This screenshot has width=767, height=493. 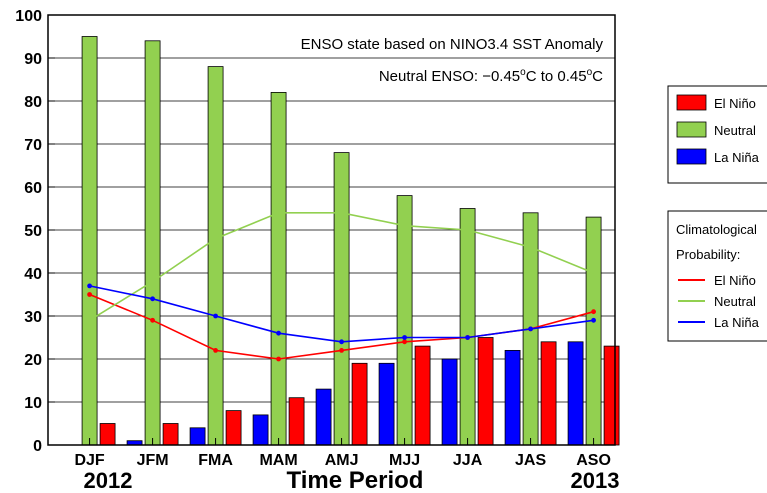 I want to click on legend-line-label-neutral: Neutral, so click(x=735, y=301).